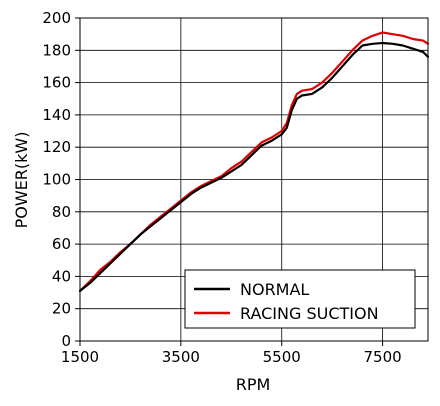 The height and width of the screenshot is (406, 440). Describe the element at coordinates (231, 353) in the screenshot. I see `x-axis-ticks: 1500 3500 5500 7500` at that location.